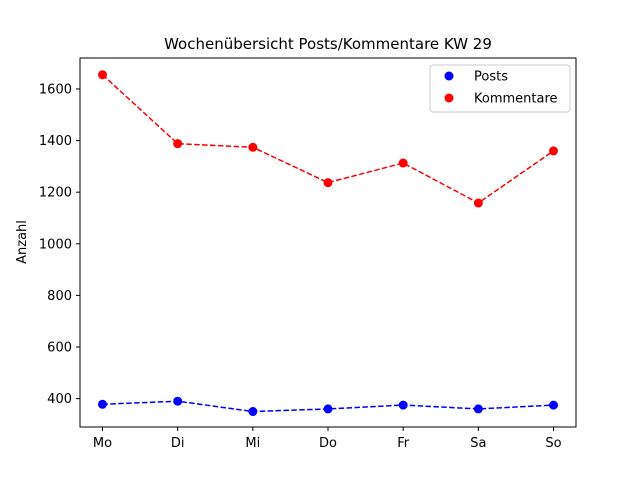  Describe the element at coordinates (59, 399) in the screenshot. I see `y-tick-label: 400` at that location.